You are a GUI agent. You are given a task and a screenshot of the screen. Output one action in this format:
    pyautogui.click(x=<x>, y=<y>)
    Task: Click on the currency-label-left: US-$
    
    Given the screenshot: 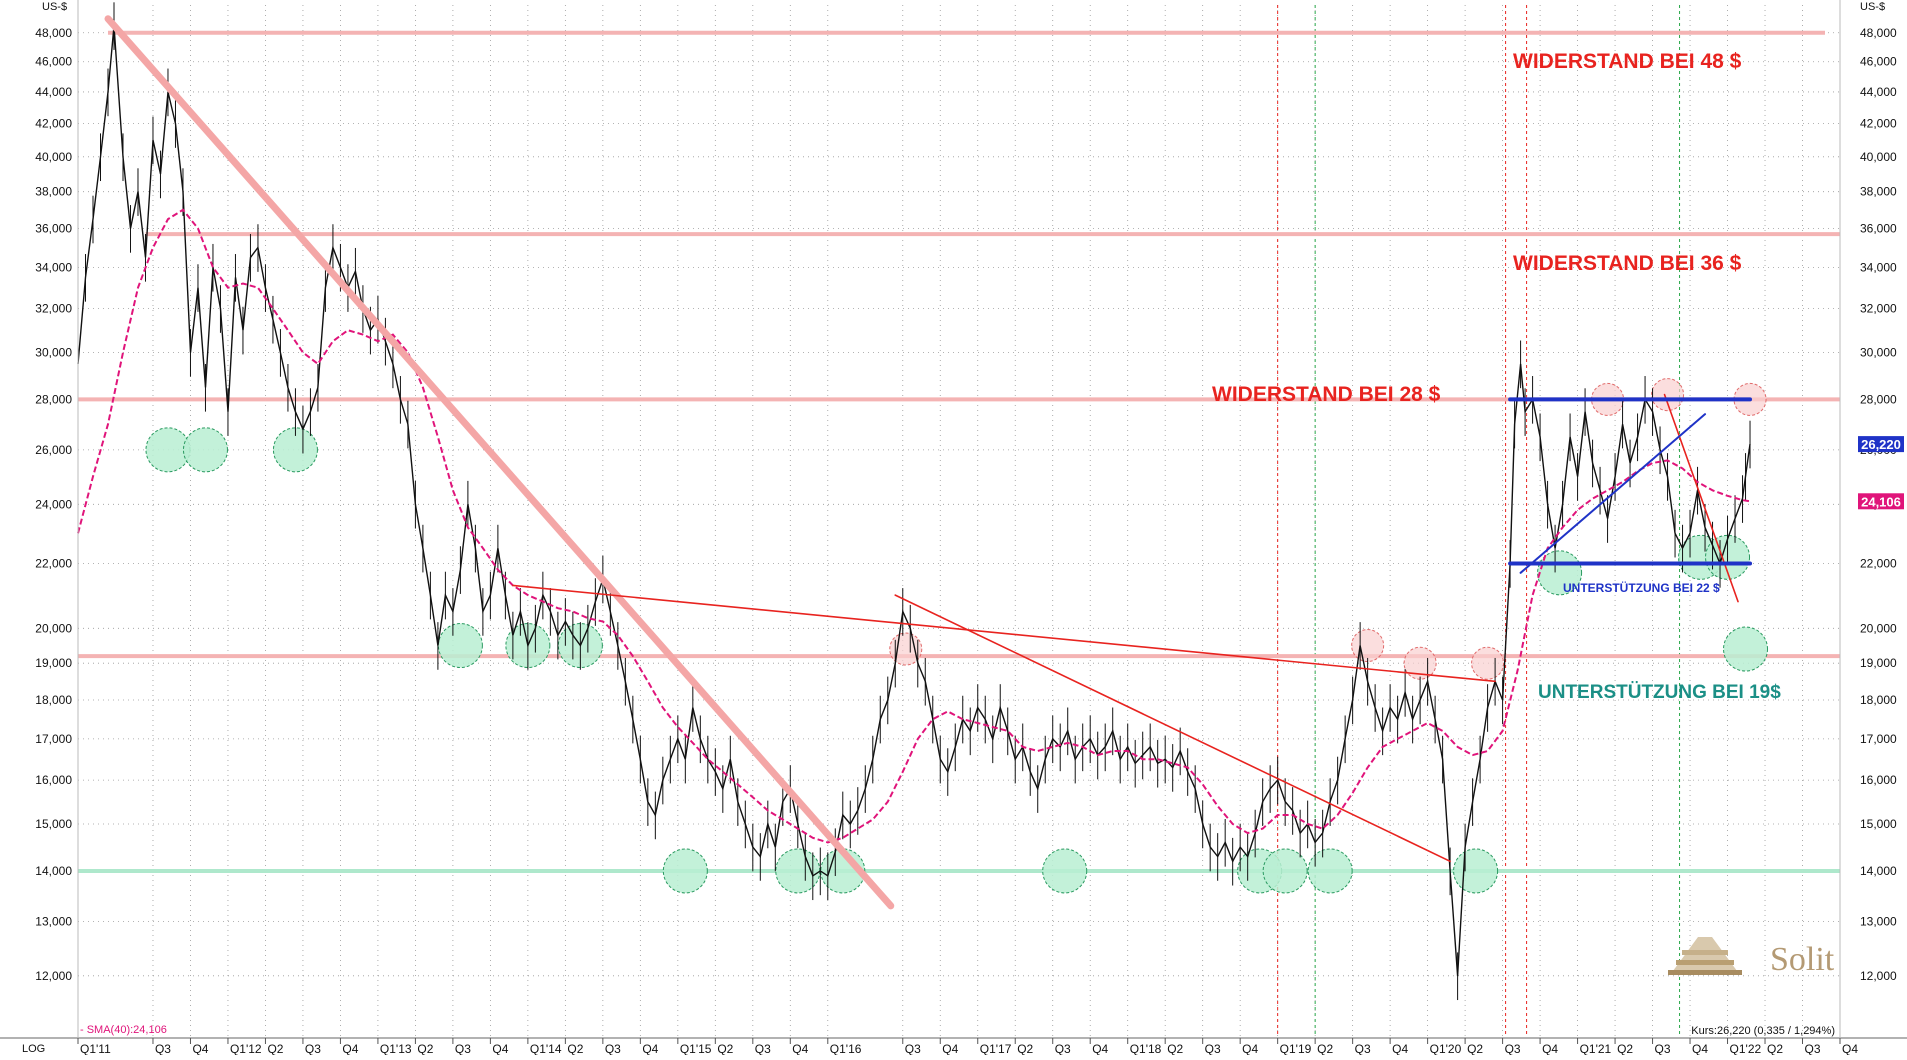 What is the action you would take?
    pyautogui.click(x=54, y=7)
    